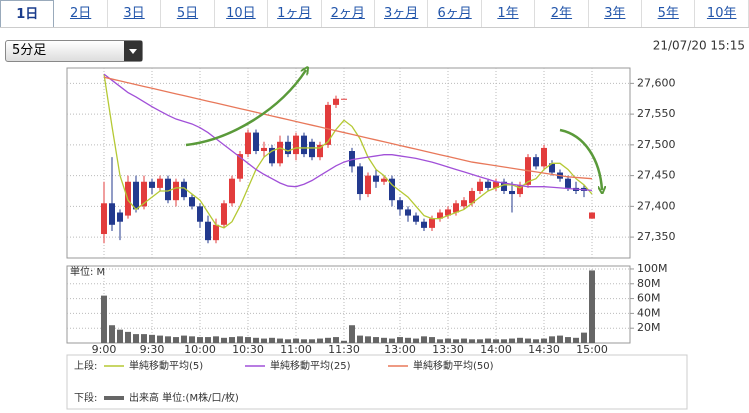 The image size is (749, 413). Describe the element at coordinates (544, 349) in the screenshot. I see `x-tick-label: 14:30` at that location.